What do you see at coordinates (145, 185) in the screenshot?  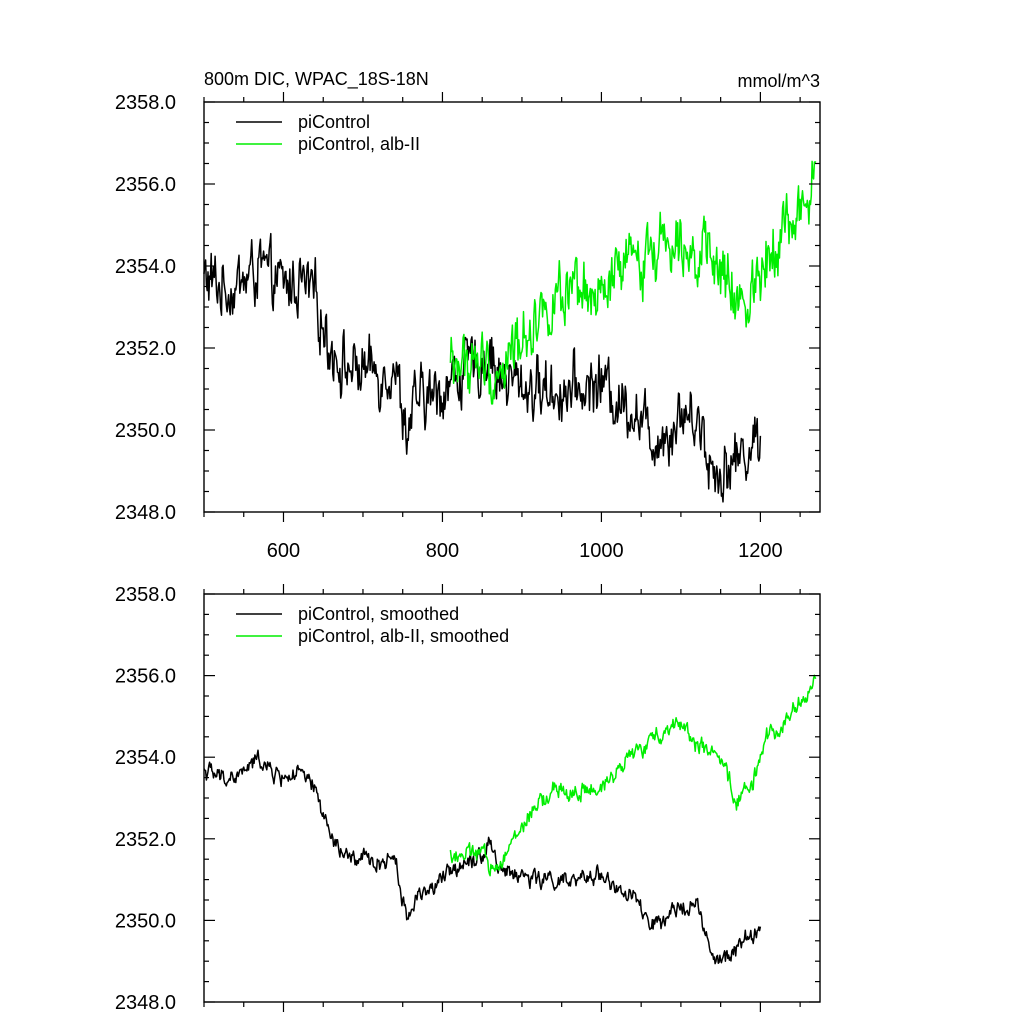 I see `top-ytick-label: 2356.0` at bounding box center [145, 185].